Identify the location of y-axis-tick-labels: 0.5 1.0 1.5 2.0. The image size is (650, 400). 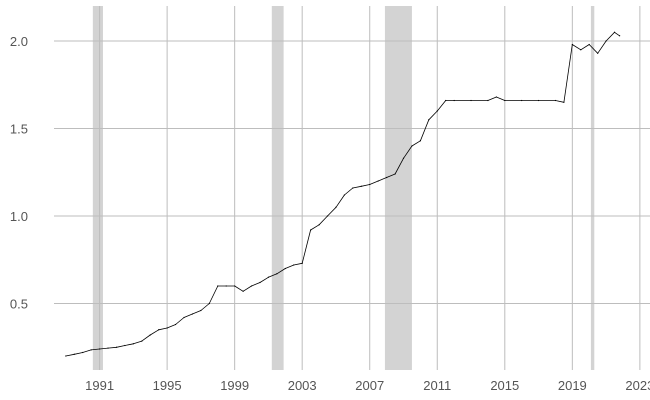
(19, 173).